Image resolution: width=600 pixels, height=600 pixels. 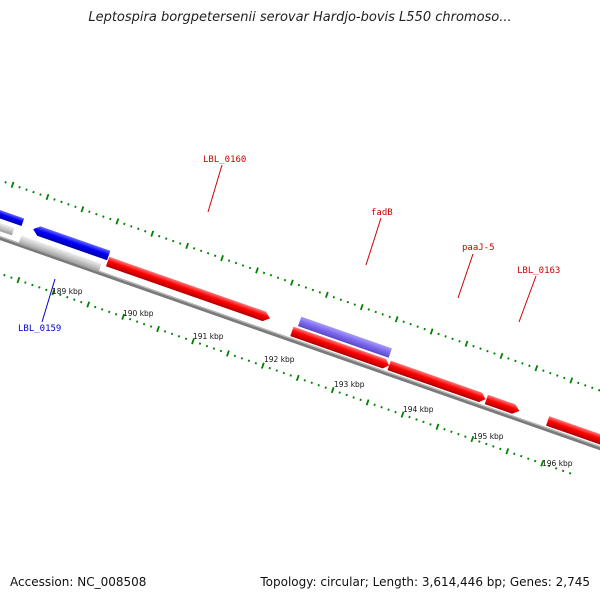 I want to click on kbp-label-196: 196 kbp, so click(x=557, y=463).